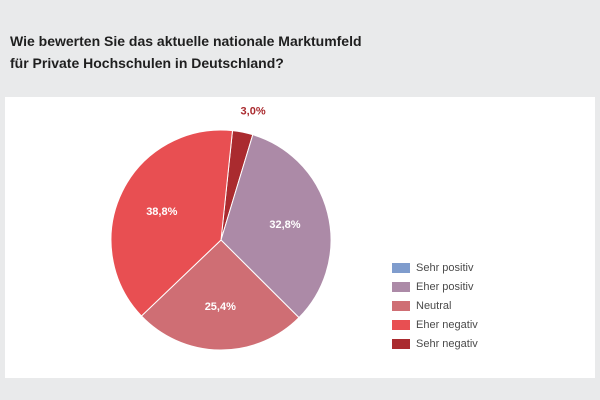  I want to click on legend-item-sehr-positiv: Sehr positiv, so click(435, 267).